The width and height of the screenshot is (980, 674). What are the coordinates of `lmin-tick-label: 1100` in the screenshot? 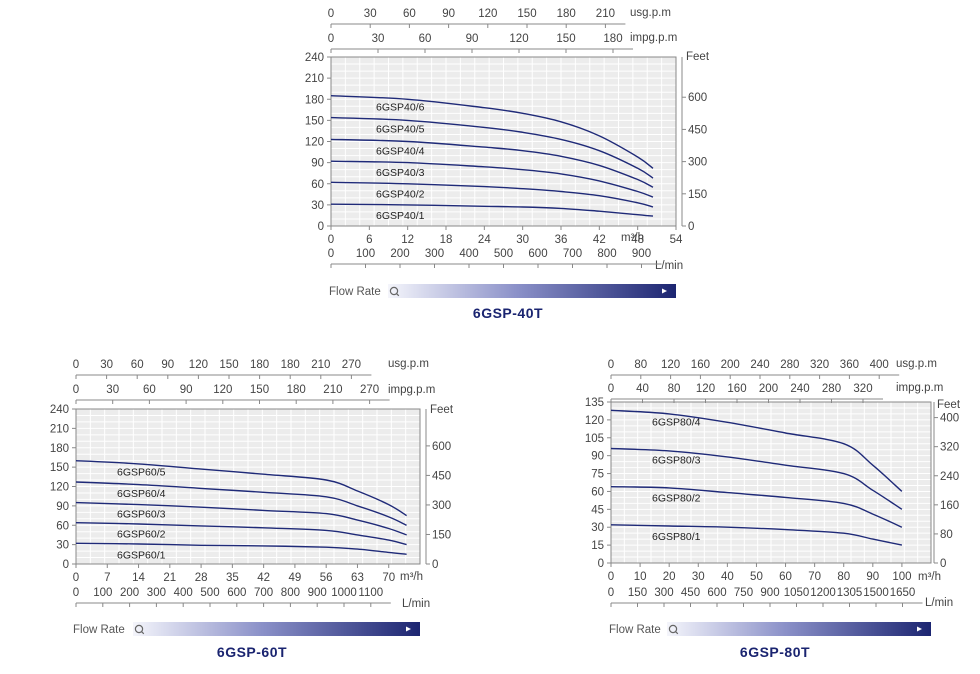 It's located at (370, 593).